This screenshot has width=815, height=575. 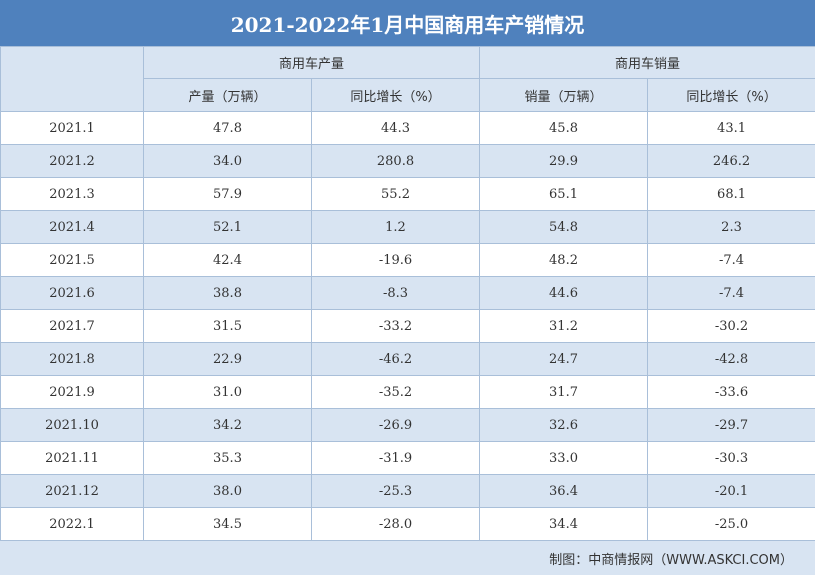 I want to click on production-group-header: 商用车产量, so click(x=311, y=62).